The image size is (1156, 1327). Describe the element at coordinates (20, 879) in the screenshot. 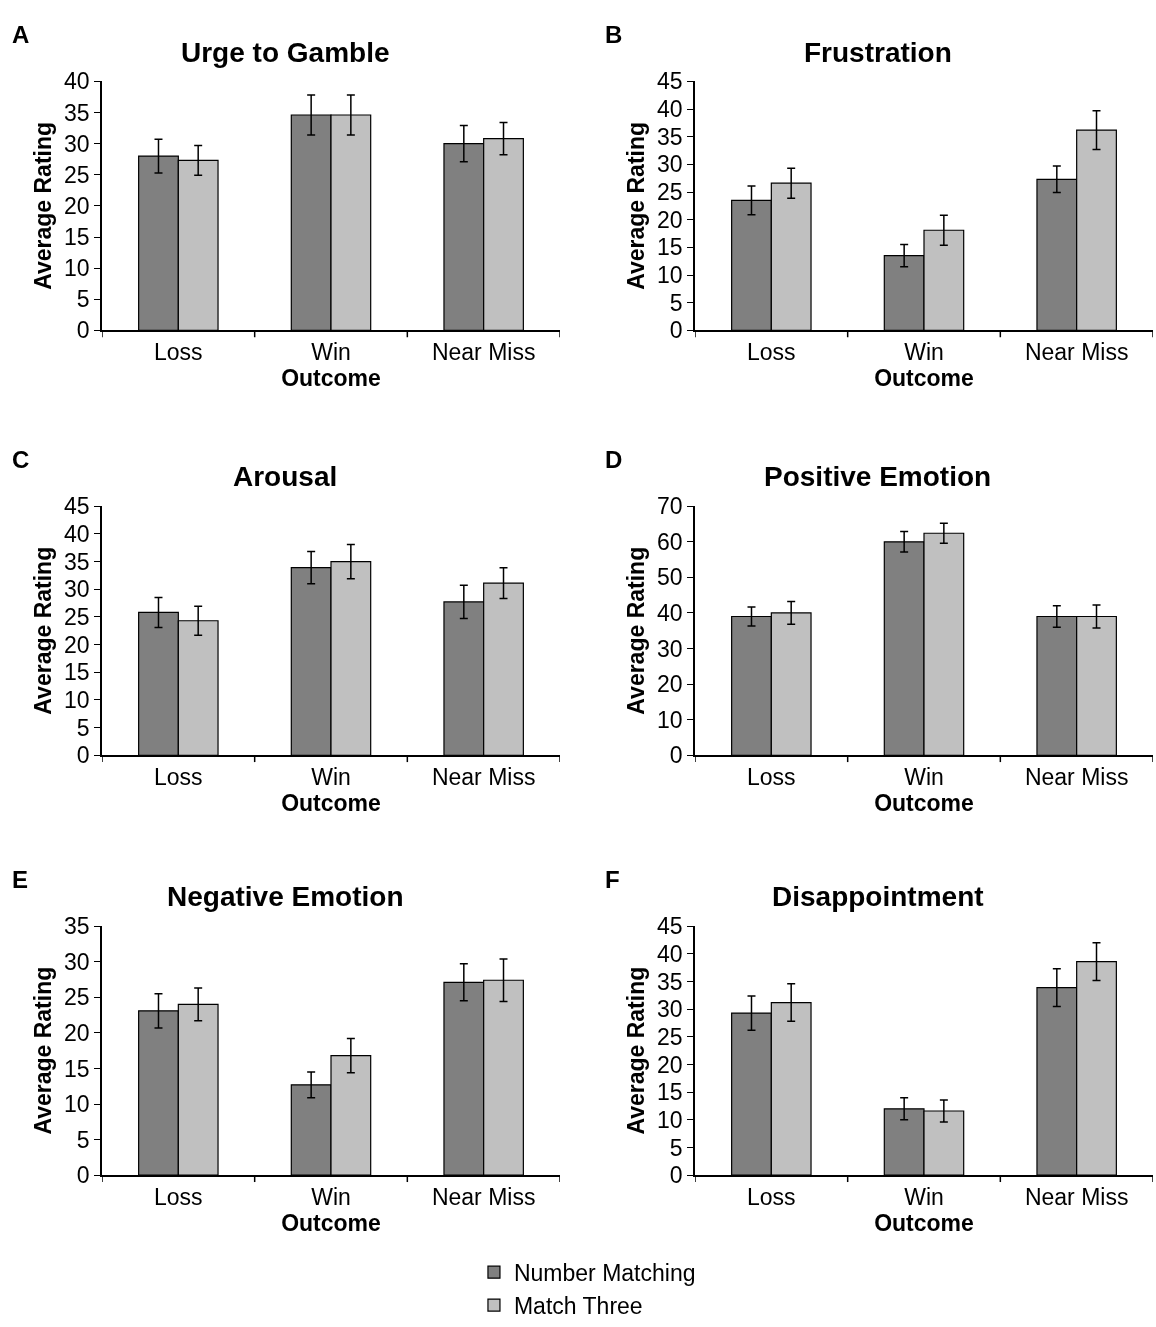

I see `text: E` at that location.